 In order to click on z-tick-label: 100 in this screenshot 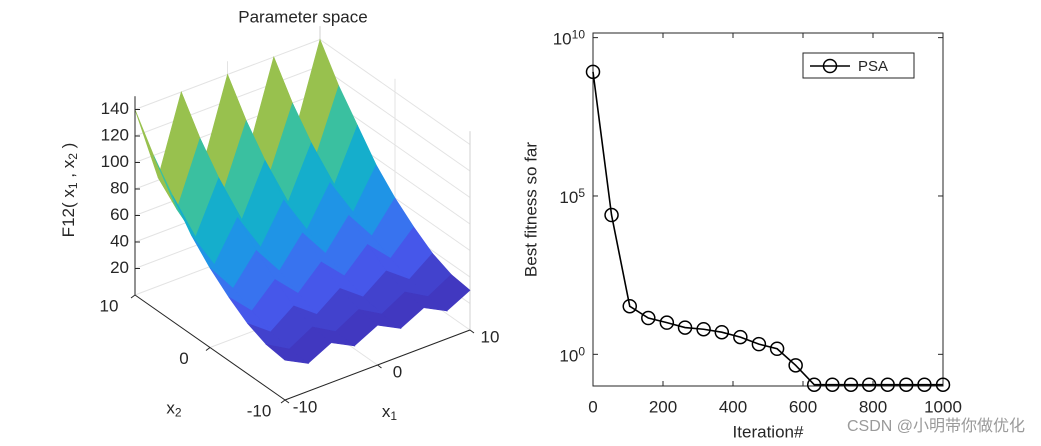, I will do `click(115, 161)`.